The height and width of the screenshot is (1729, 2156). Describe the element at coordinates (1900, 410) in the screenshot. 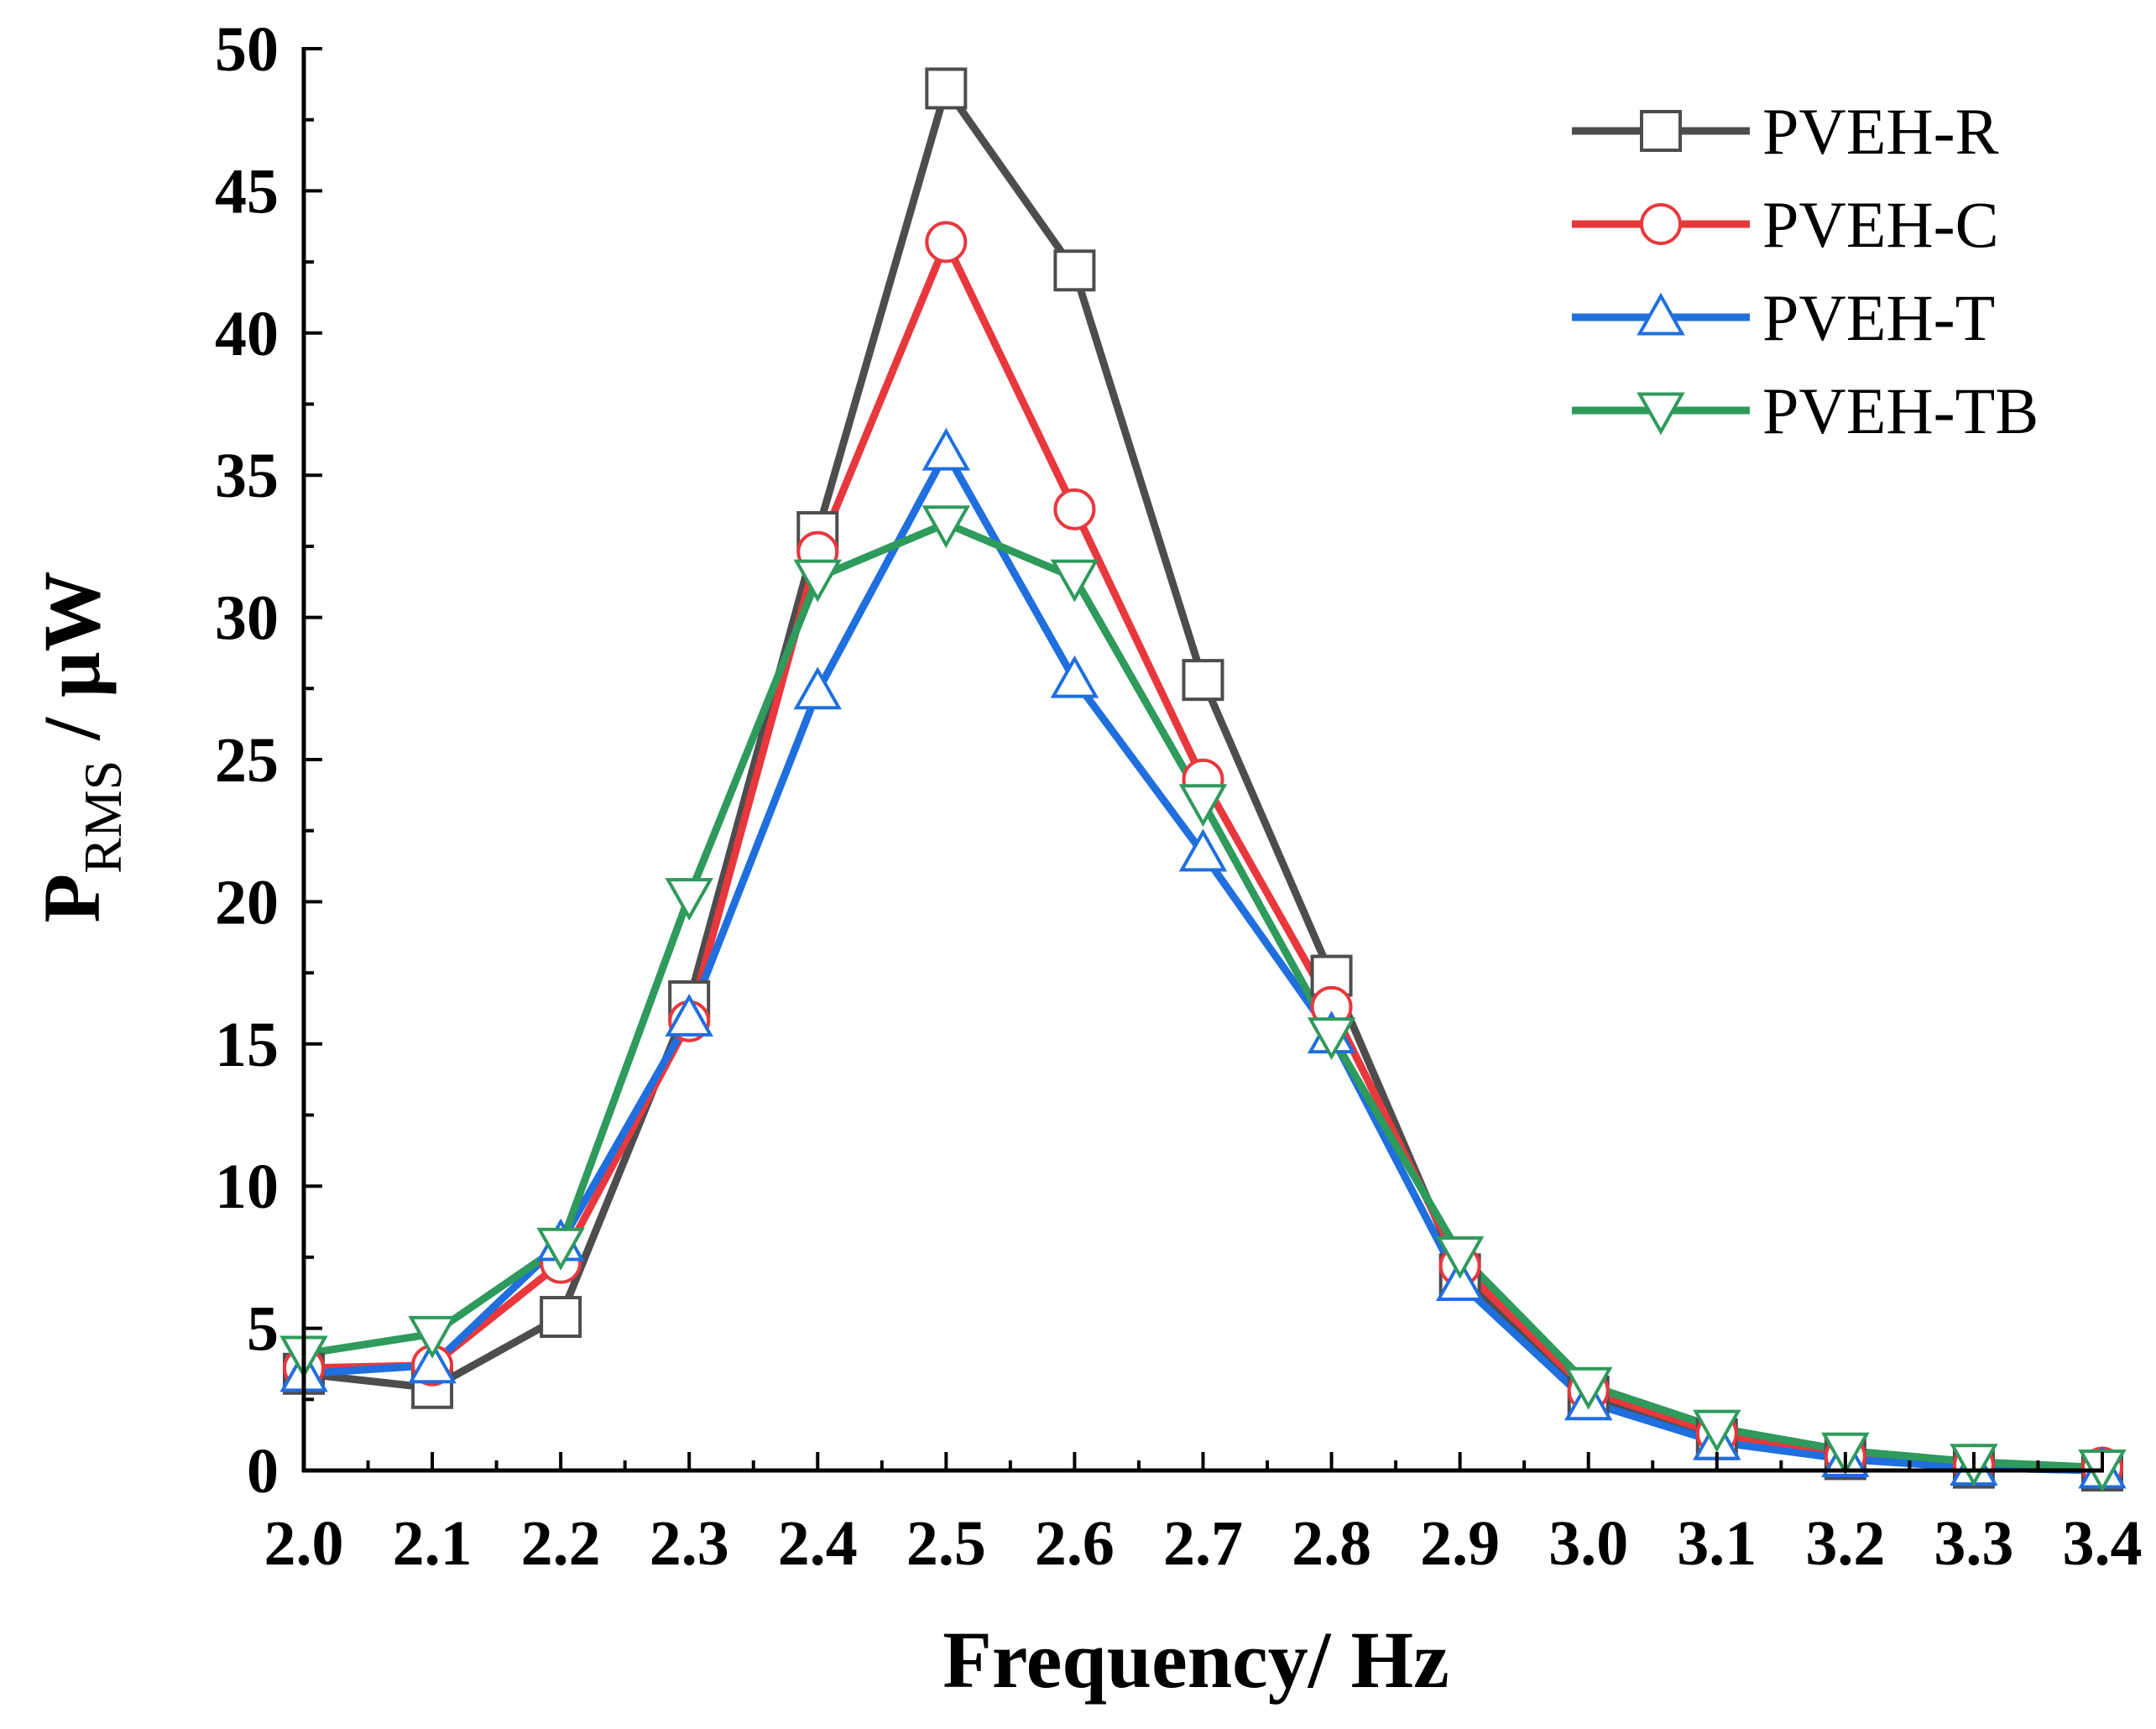

I see `legend-label-pveh-tb: PVEH-TB` at that location.